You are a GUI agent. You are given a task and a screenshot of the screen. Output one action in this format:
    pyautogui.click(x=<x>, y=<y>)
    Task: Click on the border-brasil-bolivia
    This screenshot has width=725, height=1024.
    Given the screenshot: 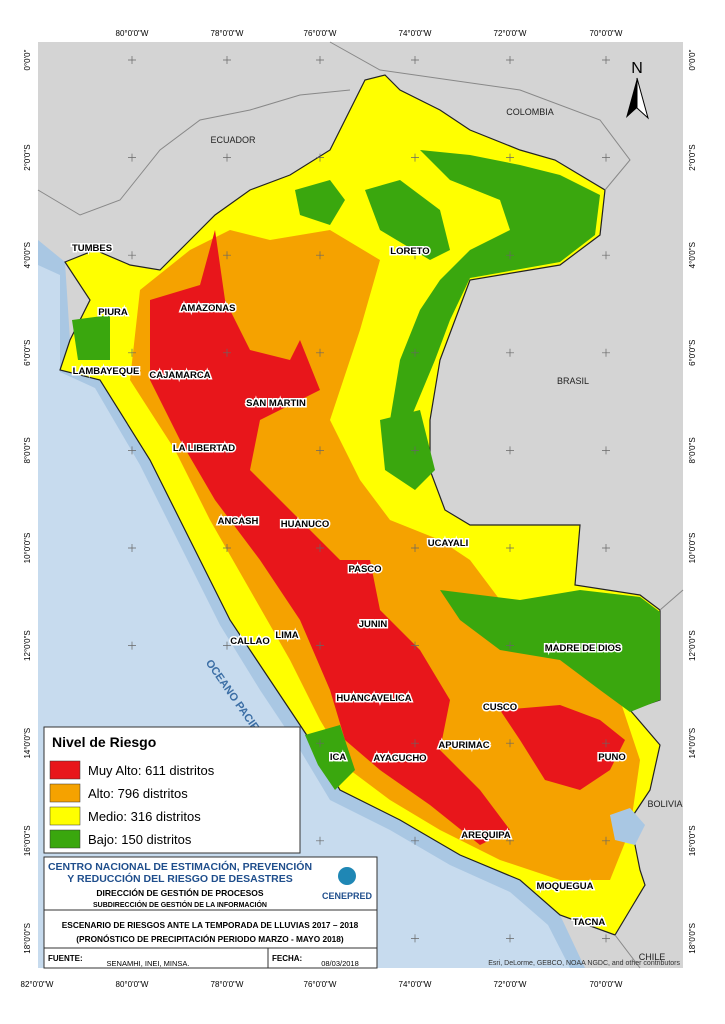 What is the action you would take?
    pyautogui.click(x=671, y=600)
    